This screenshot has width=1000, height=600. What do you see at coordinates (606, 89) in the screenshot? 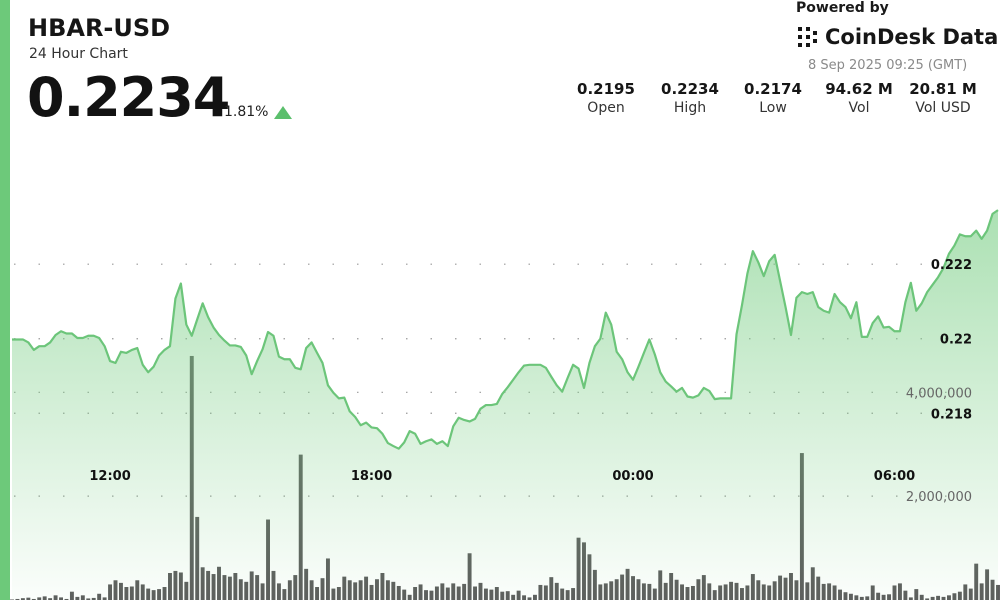
I see `stat-value: 0.2195` at bounding box center [606, 89].